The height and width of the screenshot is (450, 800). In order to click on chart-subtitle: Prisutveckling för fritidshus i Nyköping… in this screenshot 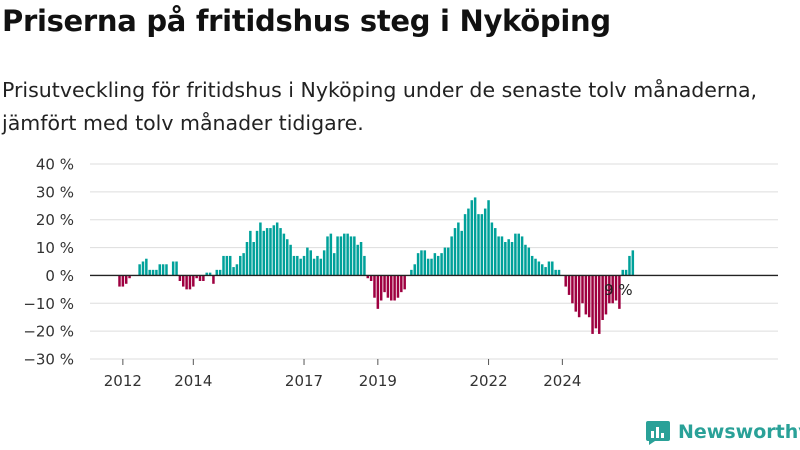, I will do `click(380, 106)`.